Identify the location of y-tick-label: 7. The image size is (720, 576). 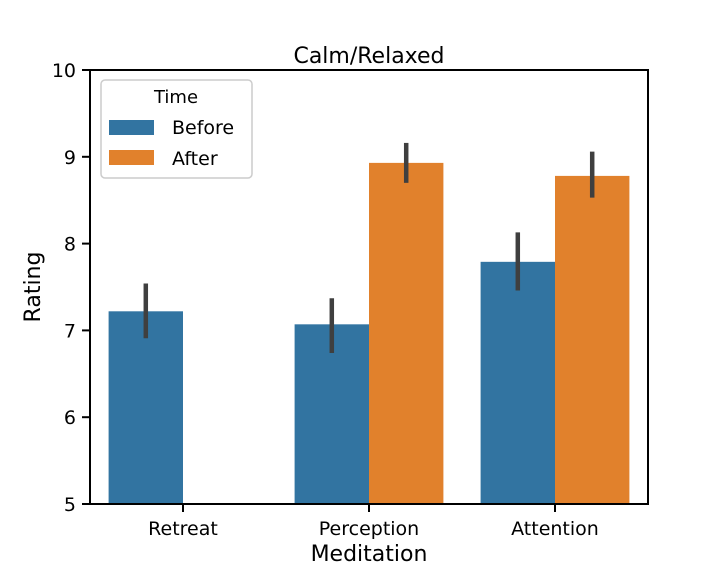
(70, 331).